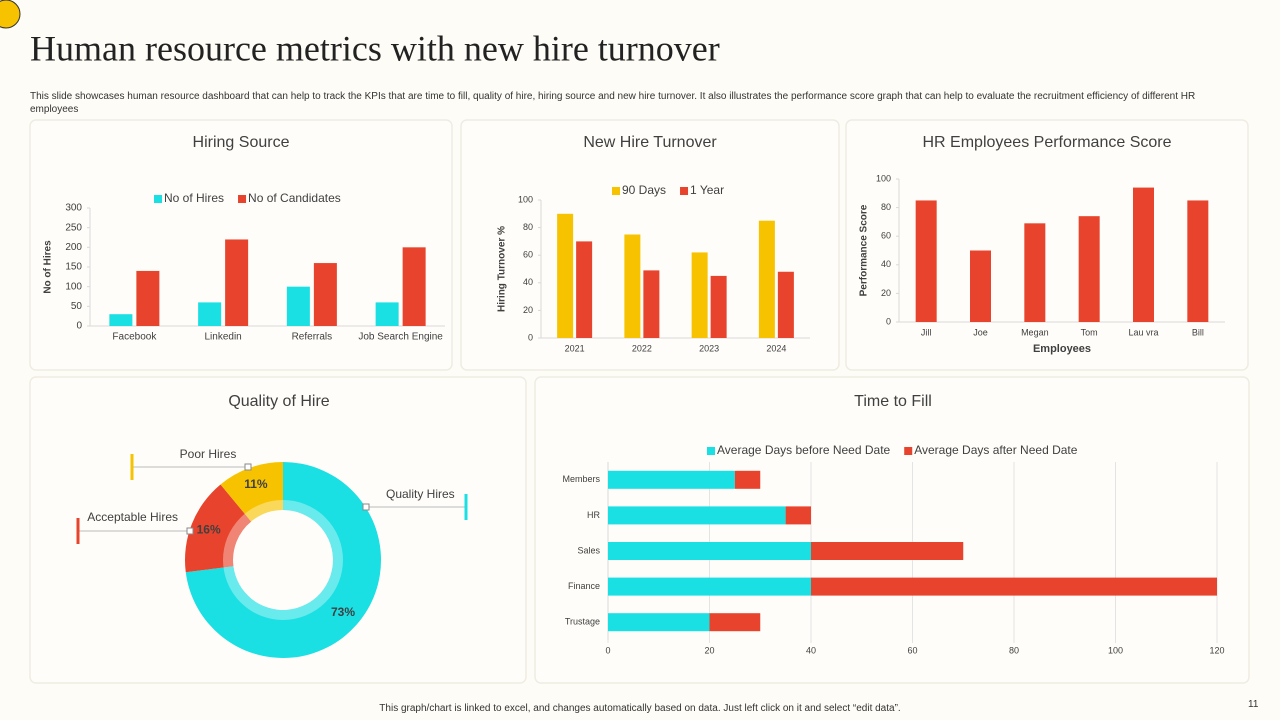 The image size is (1280, 720). What do you see at coordinates (776, 348) in the screenshot?
I see `x-tick-label: 2024` at bounding box center [776, 348].